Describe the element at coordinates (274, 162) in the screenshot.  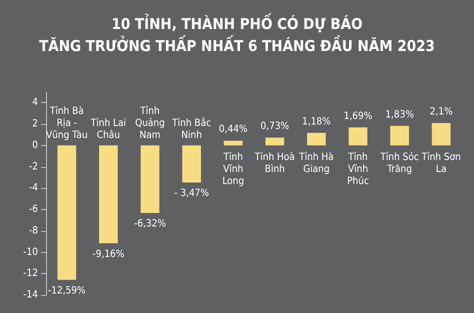
I see `x-tick-label: Tỉnh Hoà Bình` at that location.